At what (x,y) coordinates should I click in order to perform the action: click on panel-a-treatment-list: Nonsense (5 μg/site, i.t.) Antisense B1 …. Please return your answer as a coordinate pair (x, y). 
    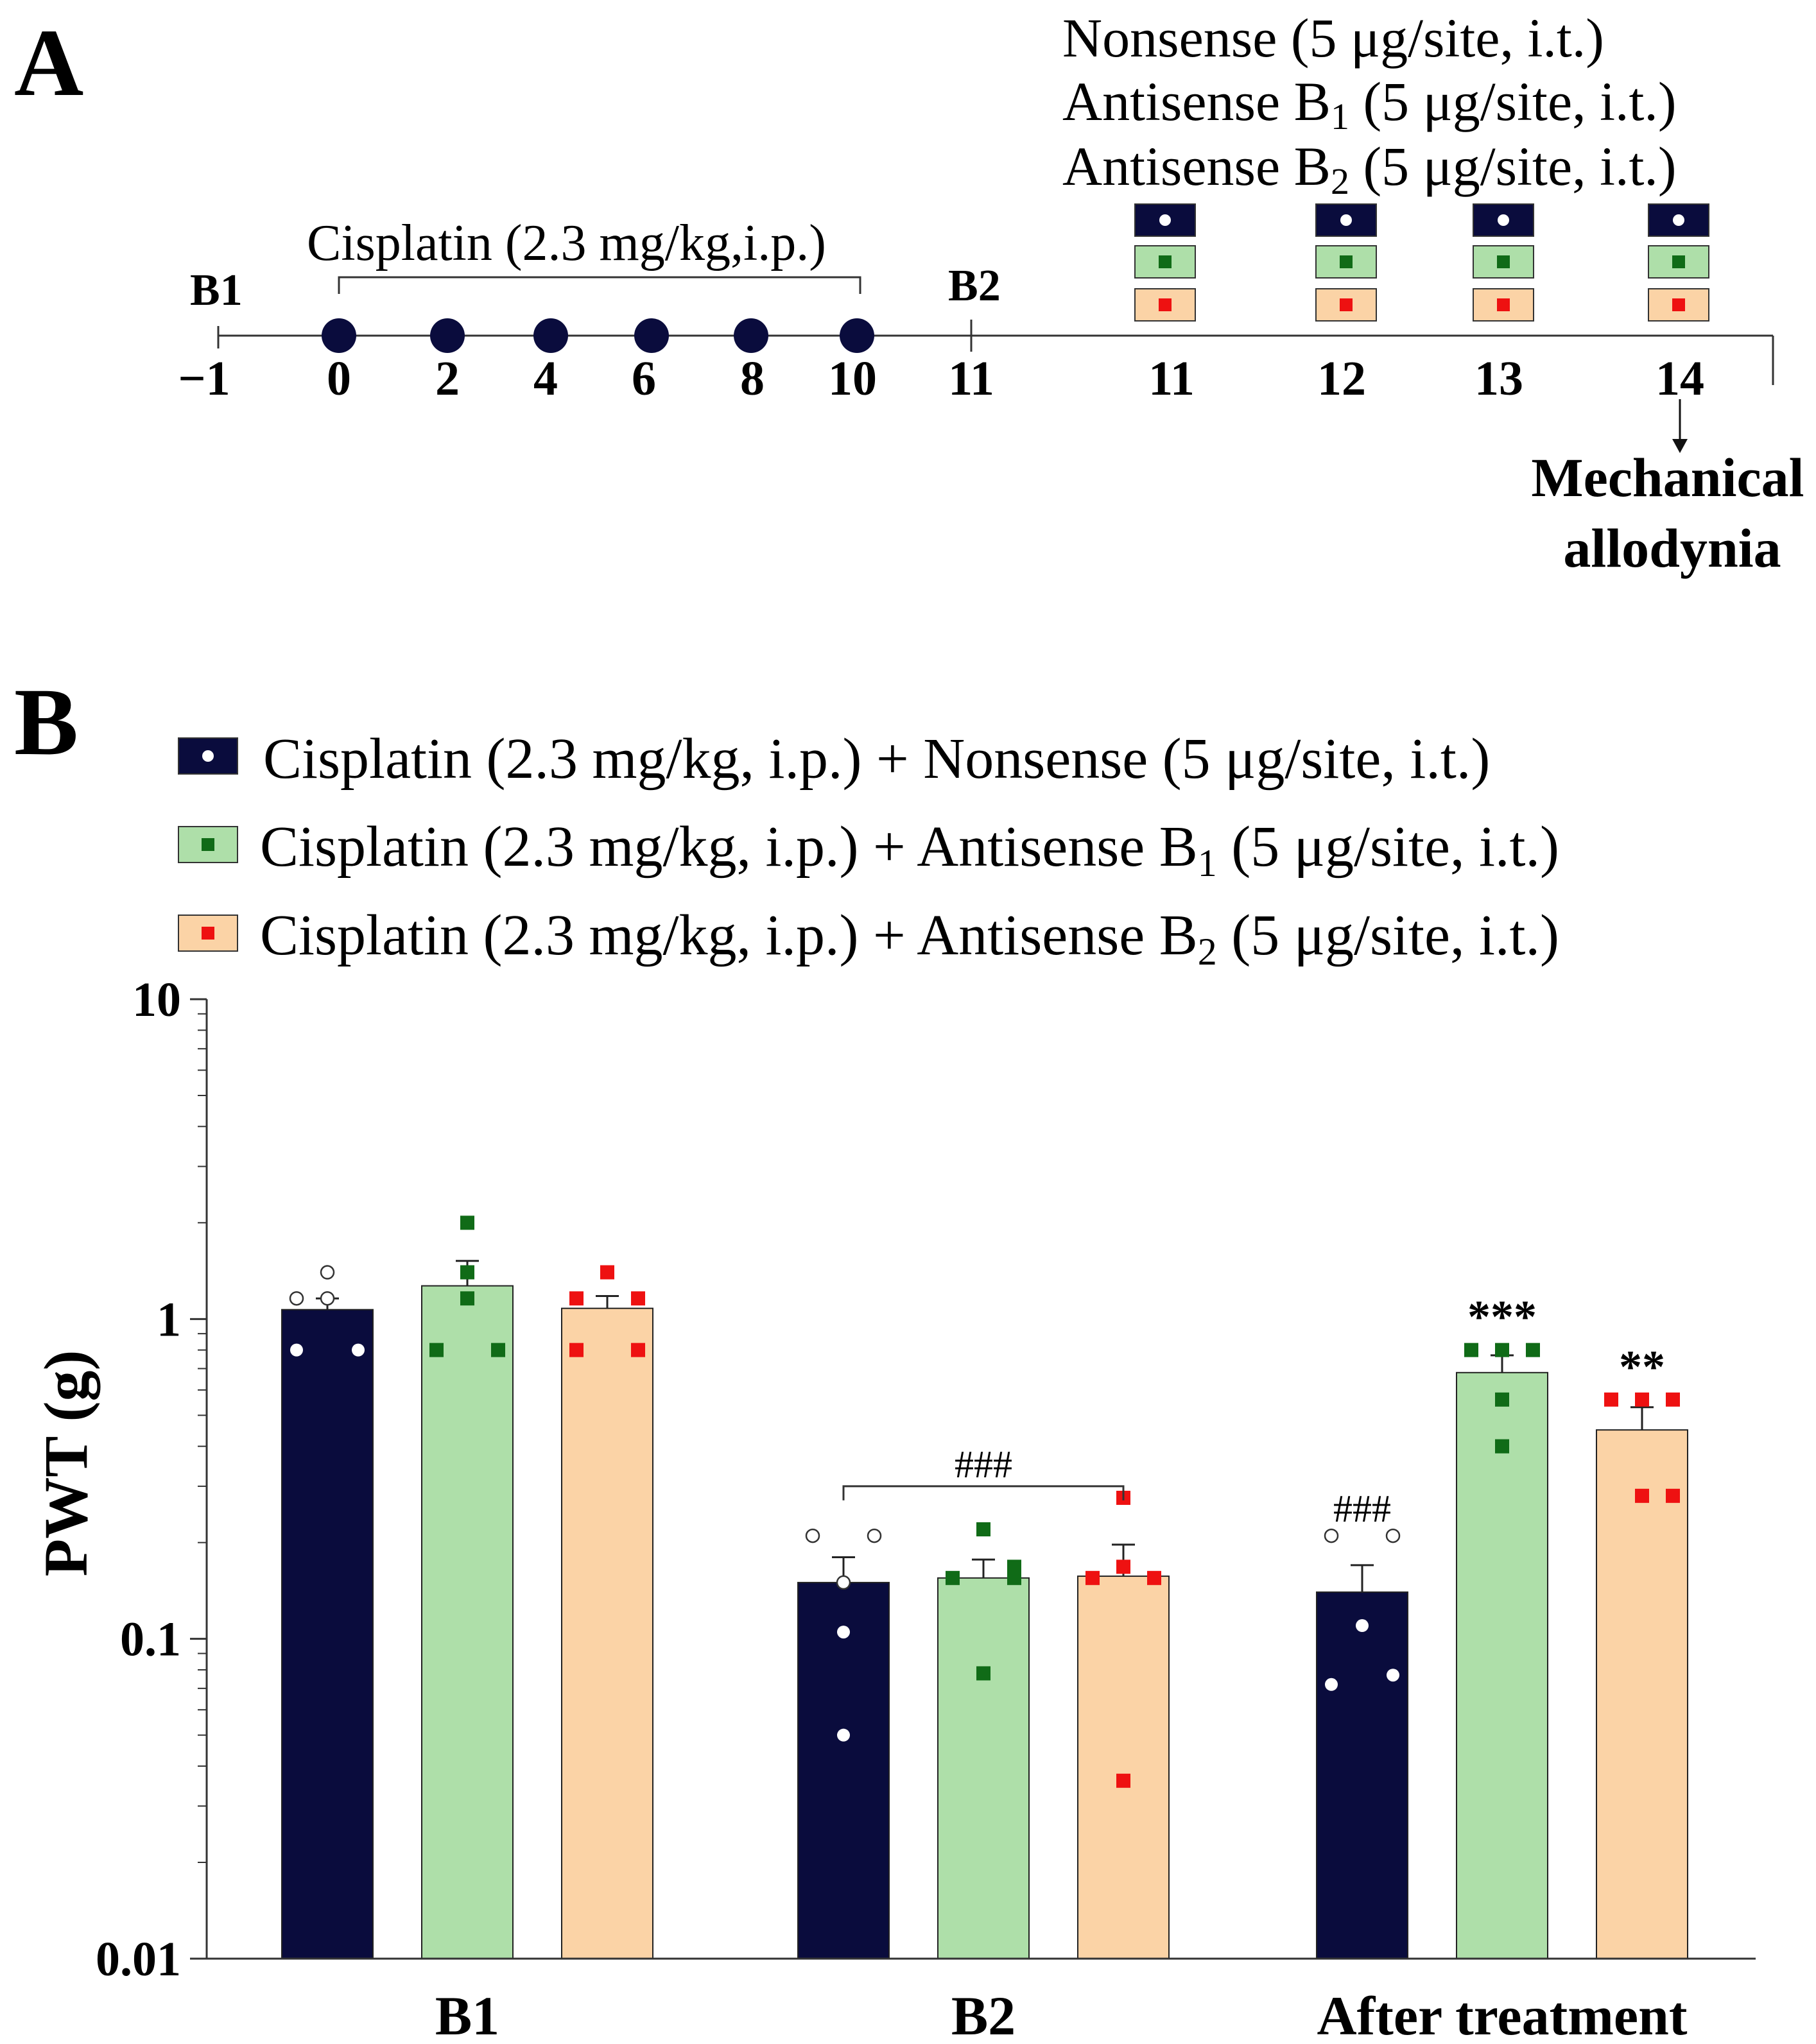
    Looking at the image, I should click on (1369, 105).